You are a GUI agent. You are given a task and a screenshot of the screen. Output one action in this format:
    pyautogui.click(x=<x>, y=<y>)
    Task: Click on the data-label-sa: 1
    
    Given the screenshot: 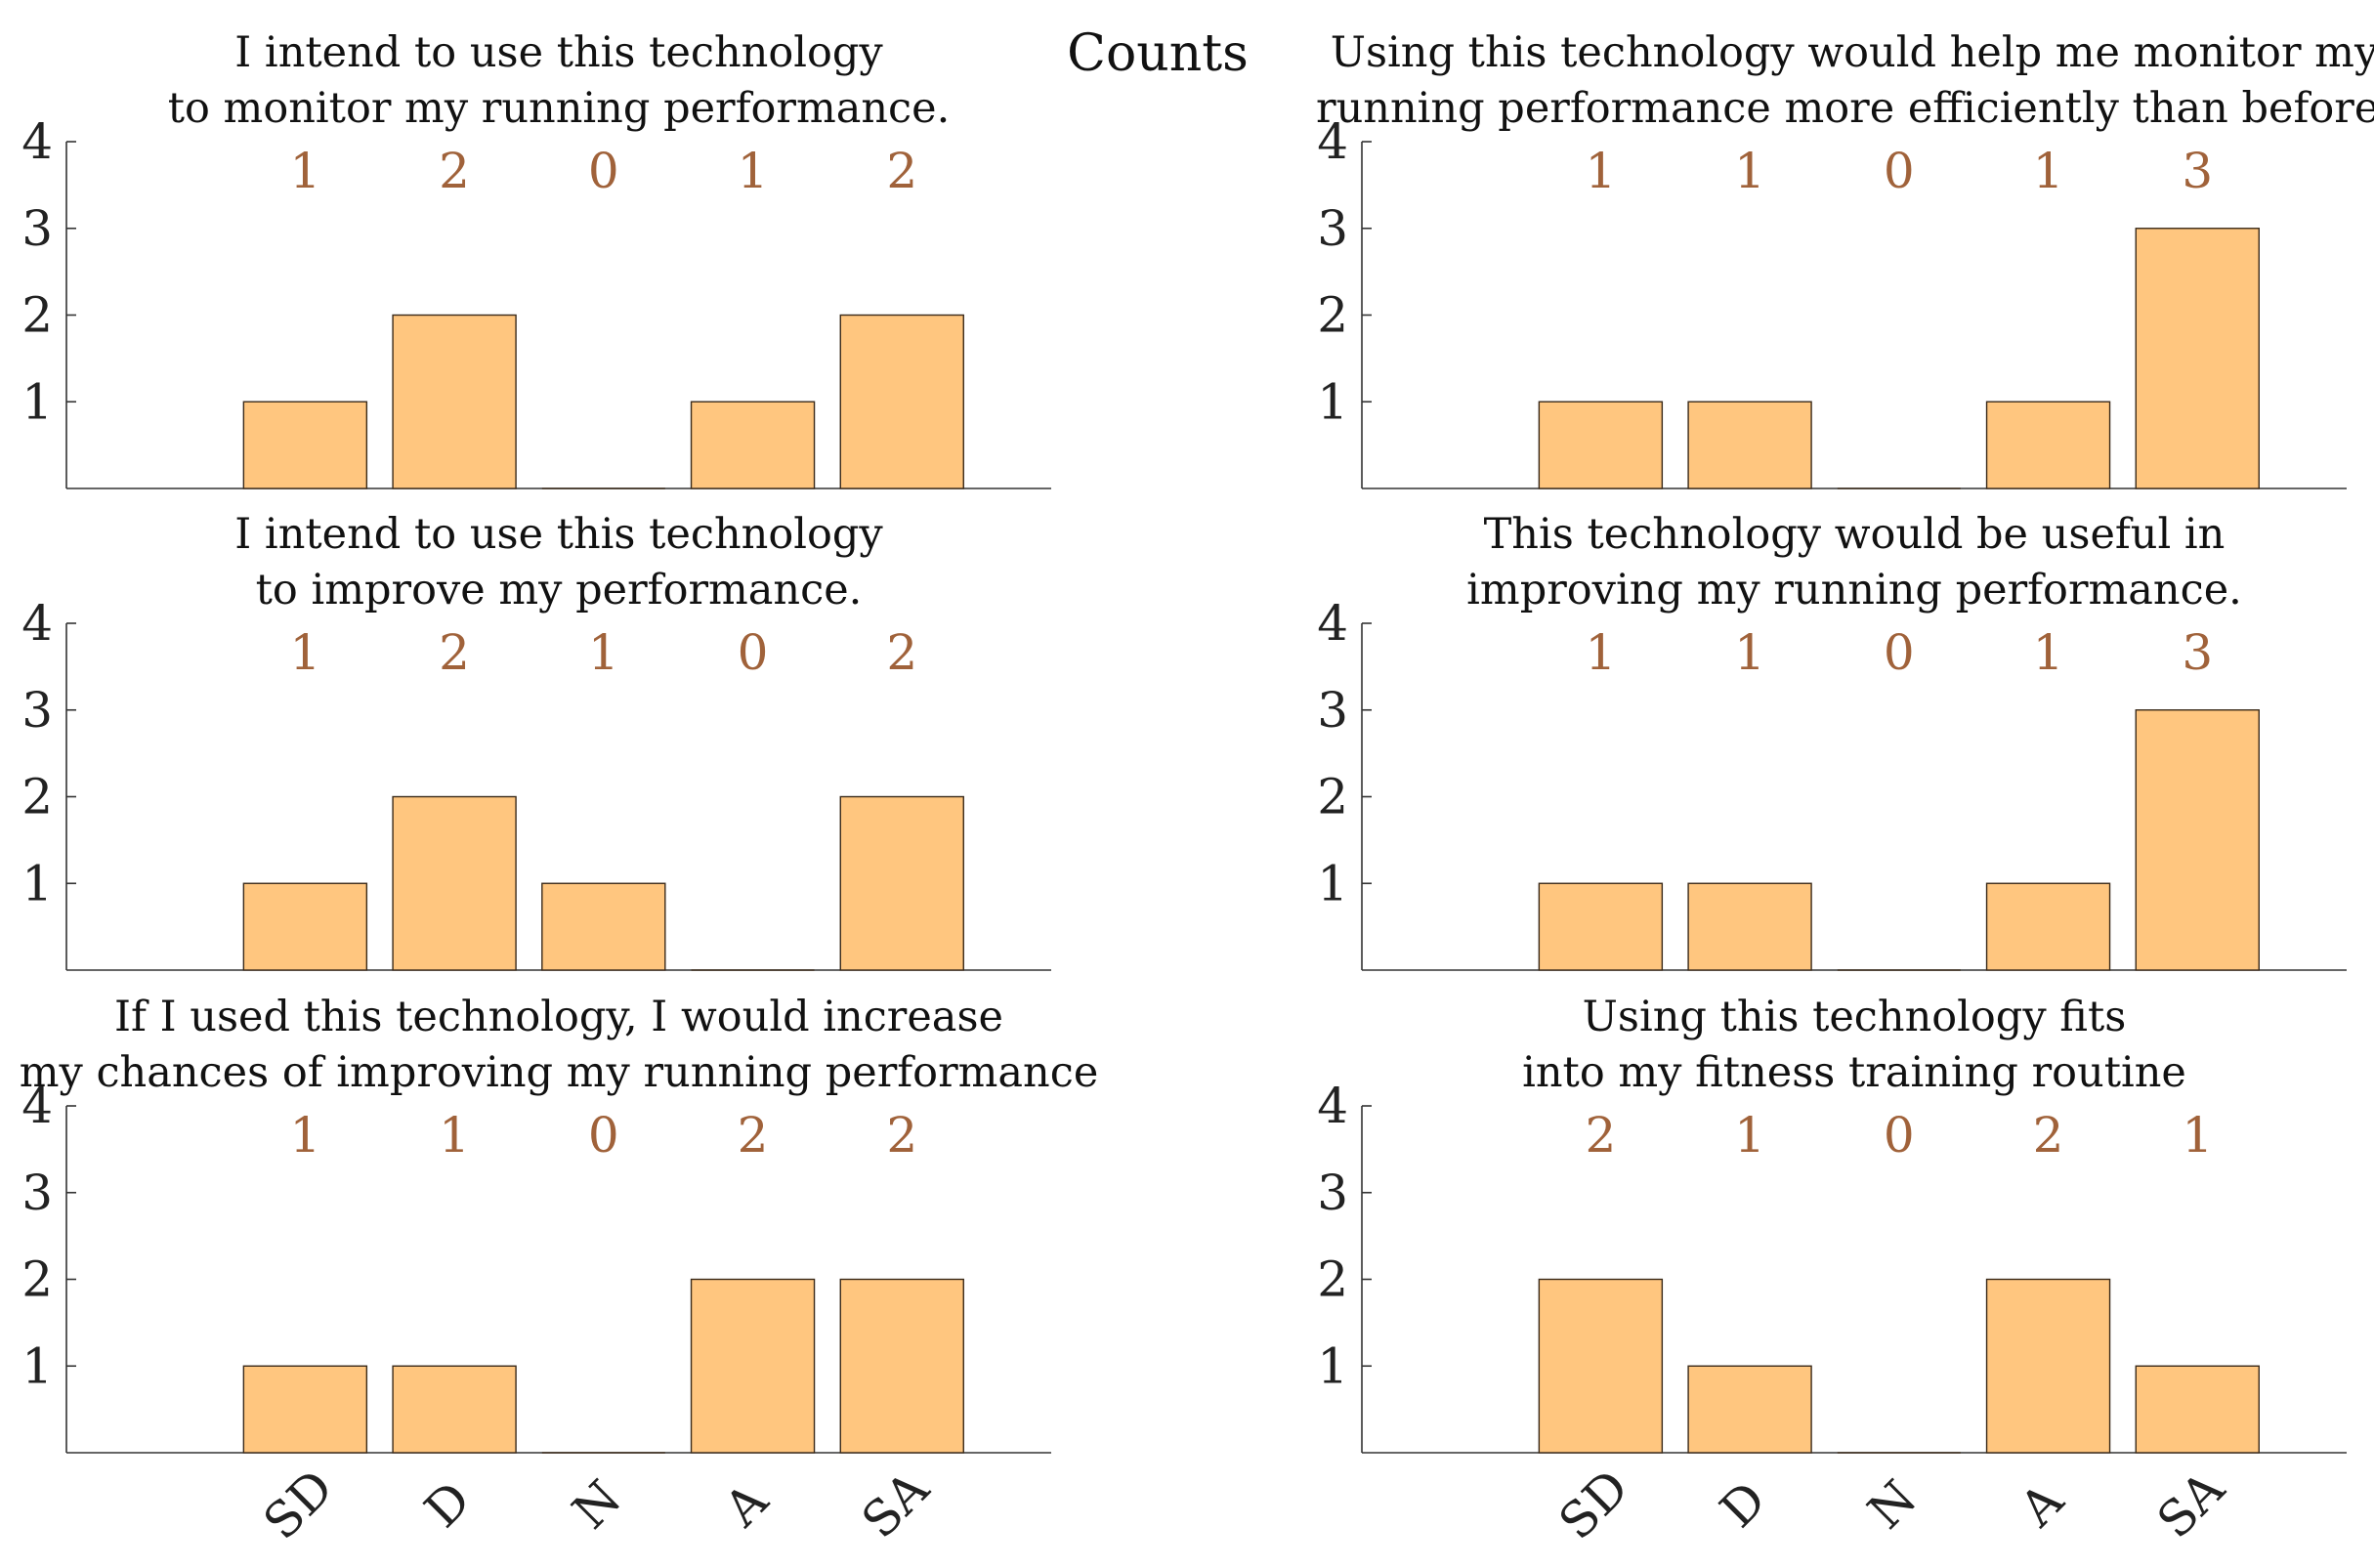 What is the action you would take?
    pyautogui.click(x=2197, y=1135)
    